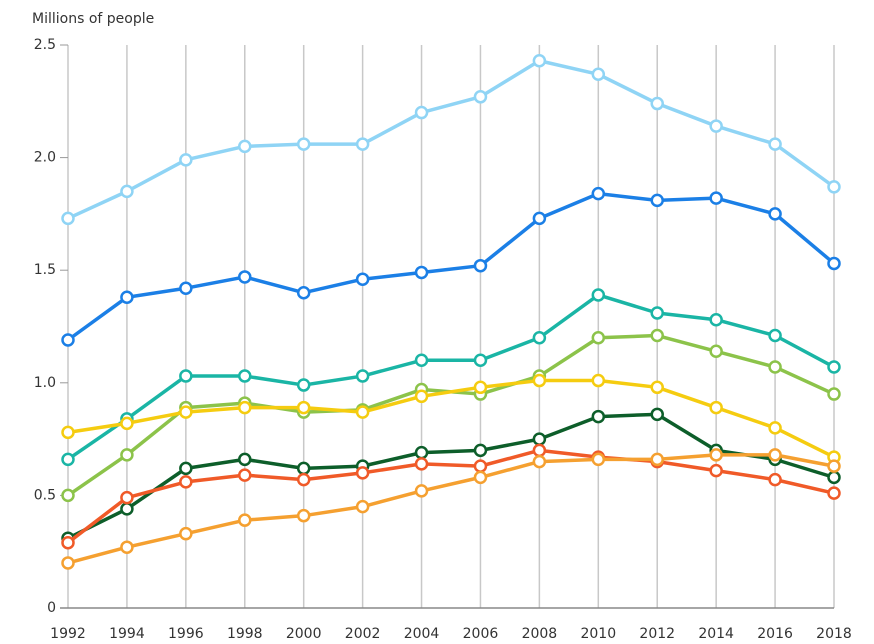 The image size is (874, 644). Describe the element at coordinates (363, 634) in the screenshot. I see `x-tick-label: 2002` at that location.